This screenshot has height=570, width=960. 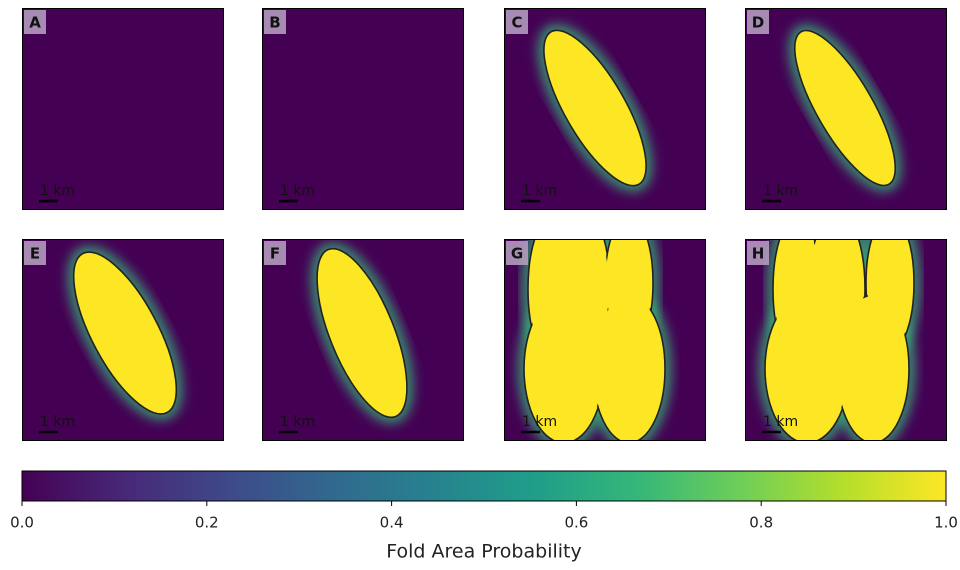 I want to click on panel-label: C, so click(x=516, y=23).